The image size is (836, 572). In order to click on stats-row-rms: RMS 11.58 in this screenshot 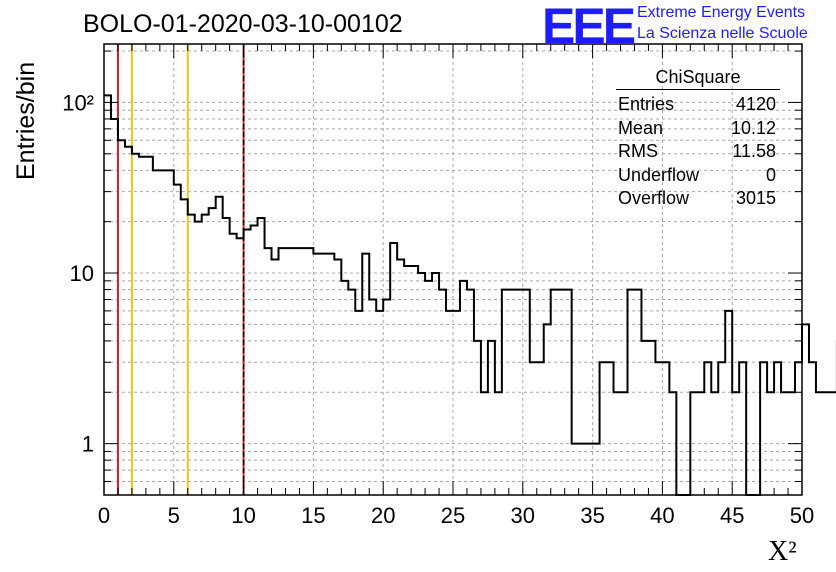, I will do `click(698, 152)`.